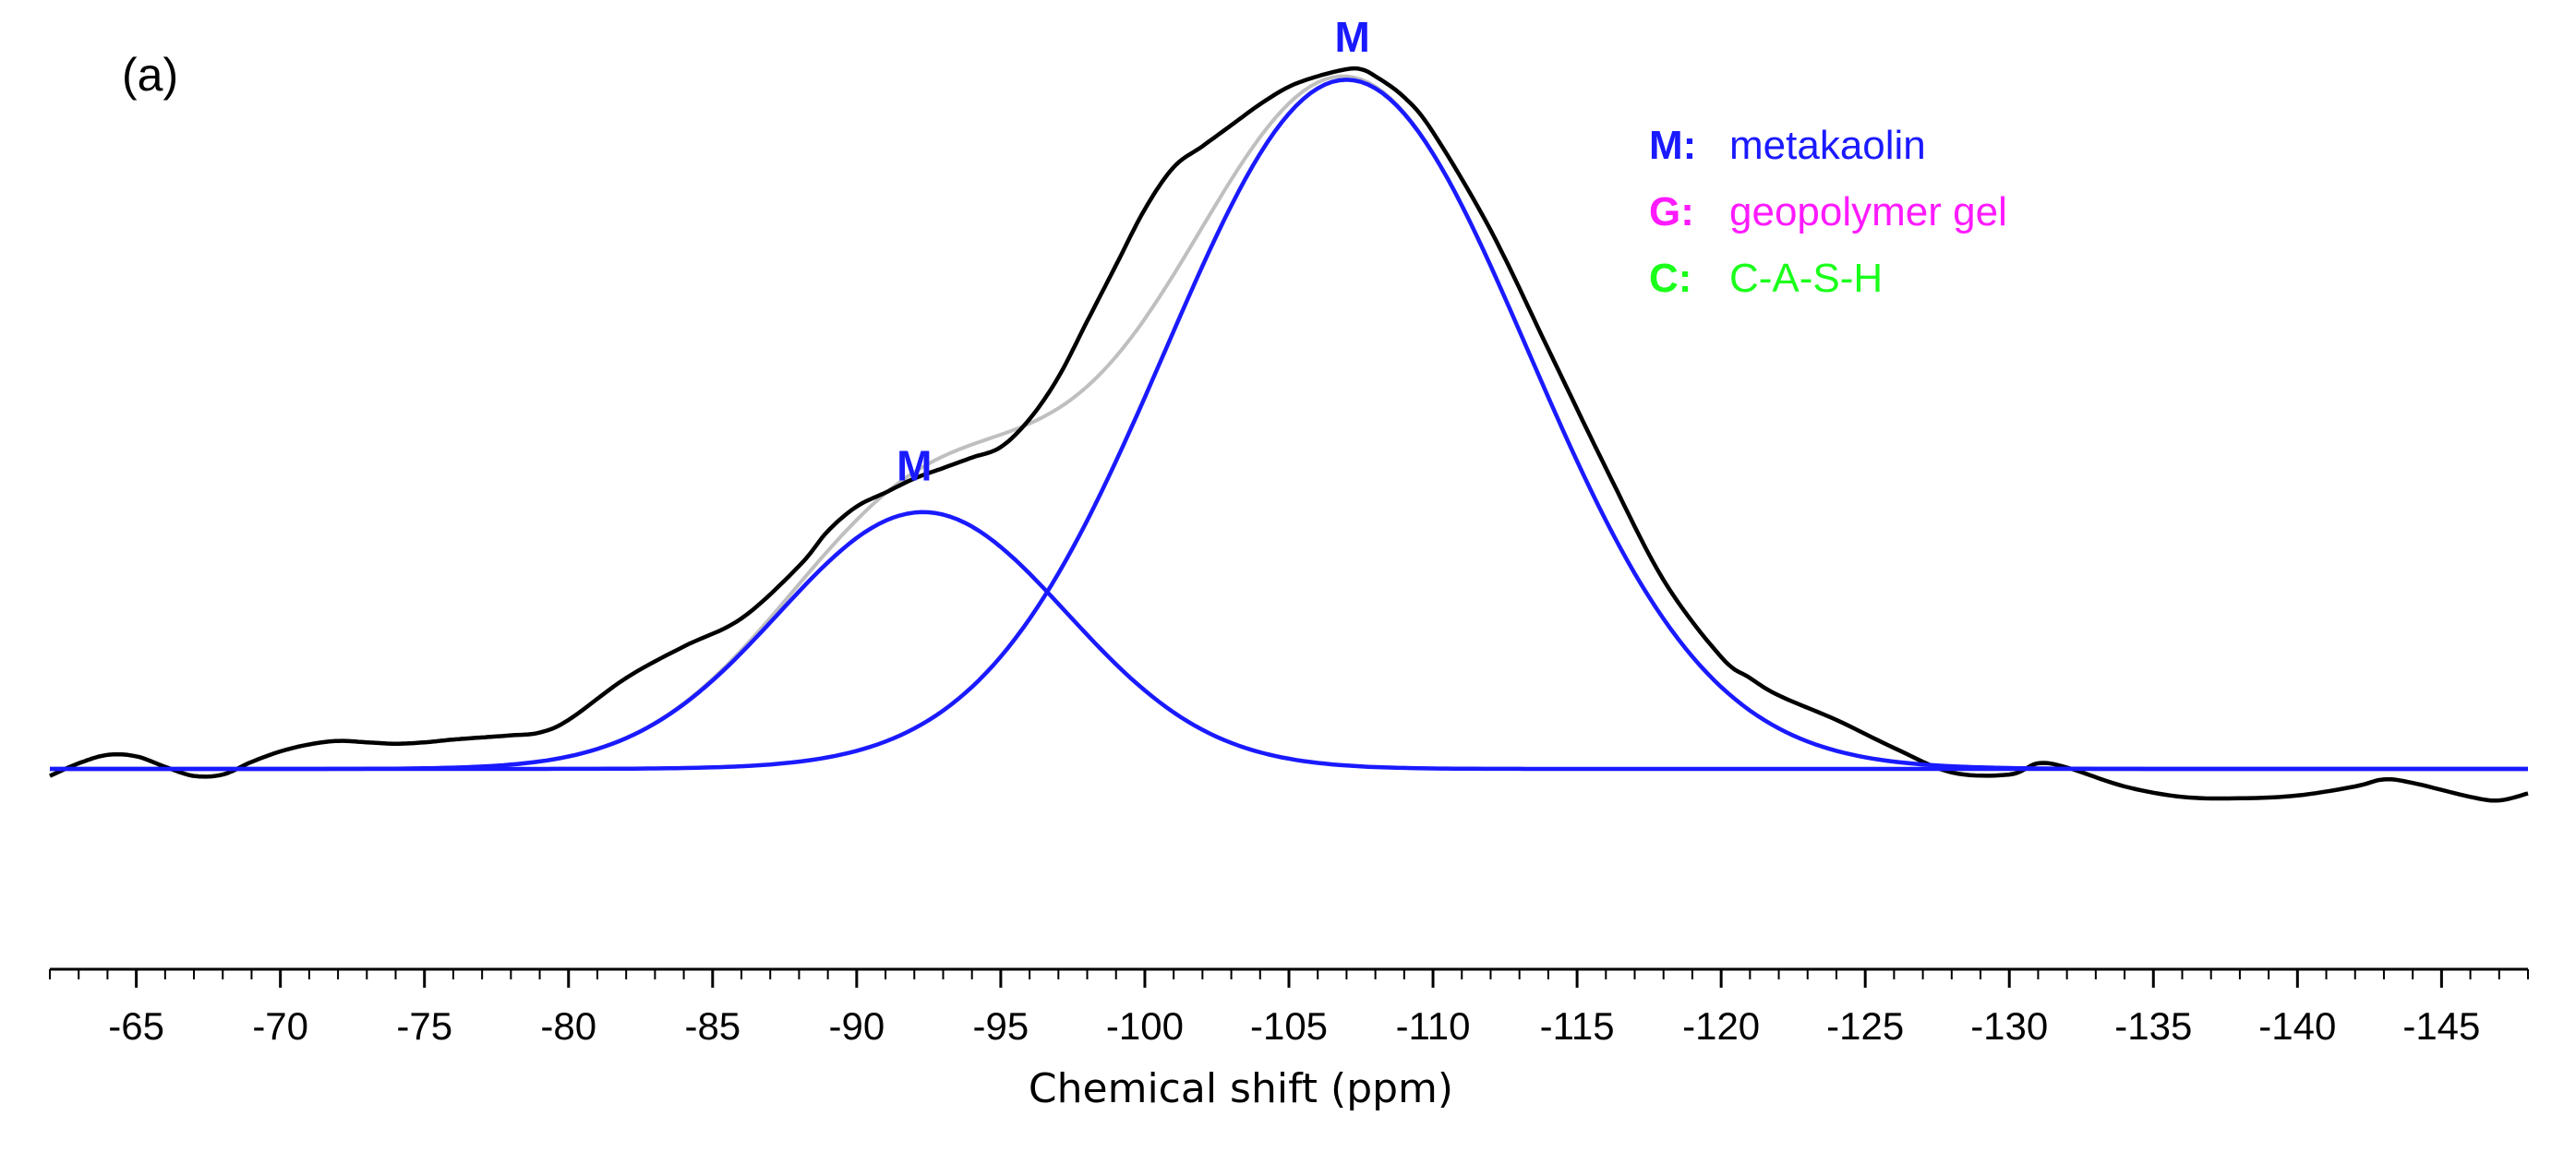  Describe the element at coordinates (1133, 251) in the screenshot. I see `chart-annotations: MM` at that location.